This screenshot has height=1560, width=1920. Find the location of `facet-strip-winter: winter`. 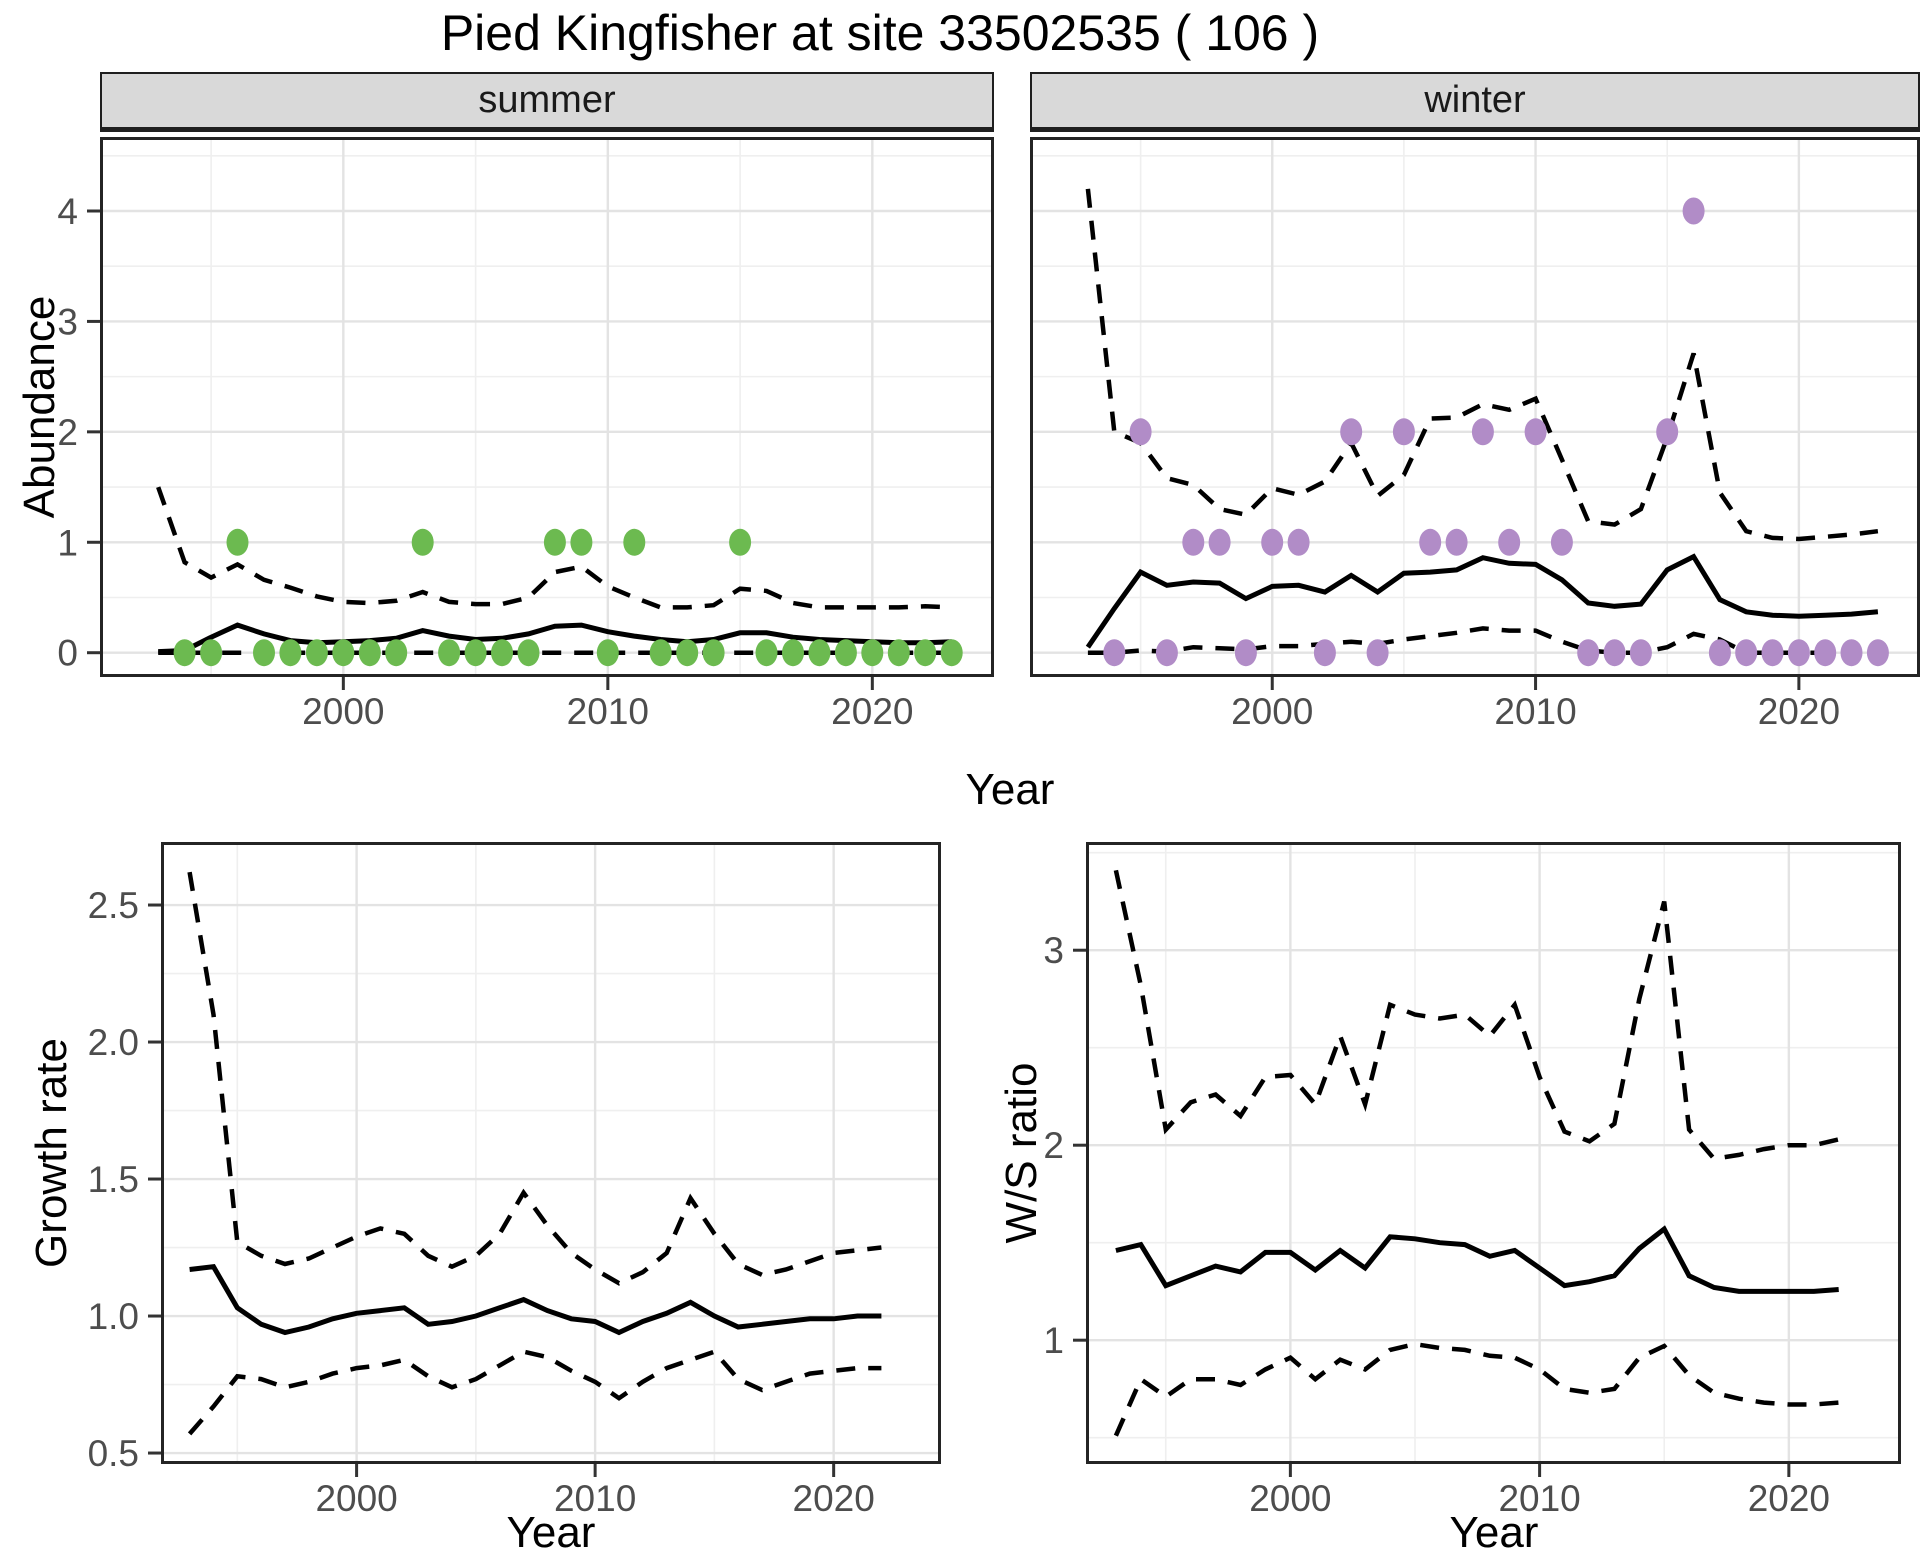

facet-strip-winter: winter is located at coordinates (1475, 102).